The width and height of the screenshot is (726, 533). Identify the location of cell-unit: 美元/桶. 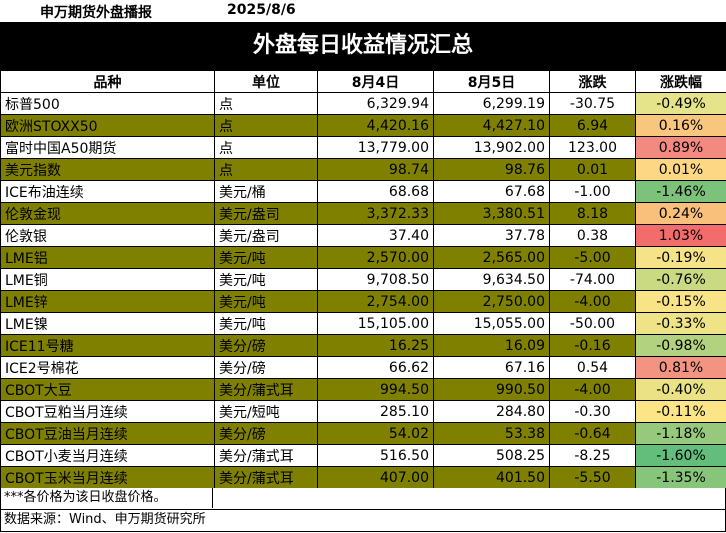
(266, 191).